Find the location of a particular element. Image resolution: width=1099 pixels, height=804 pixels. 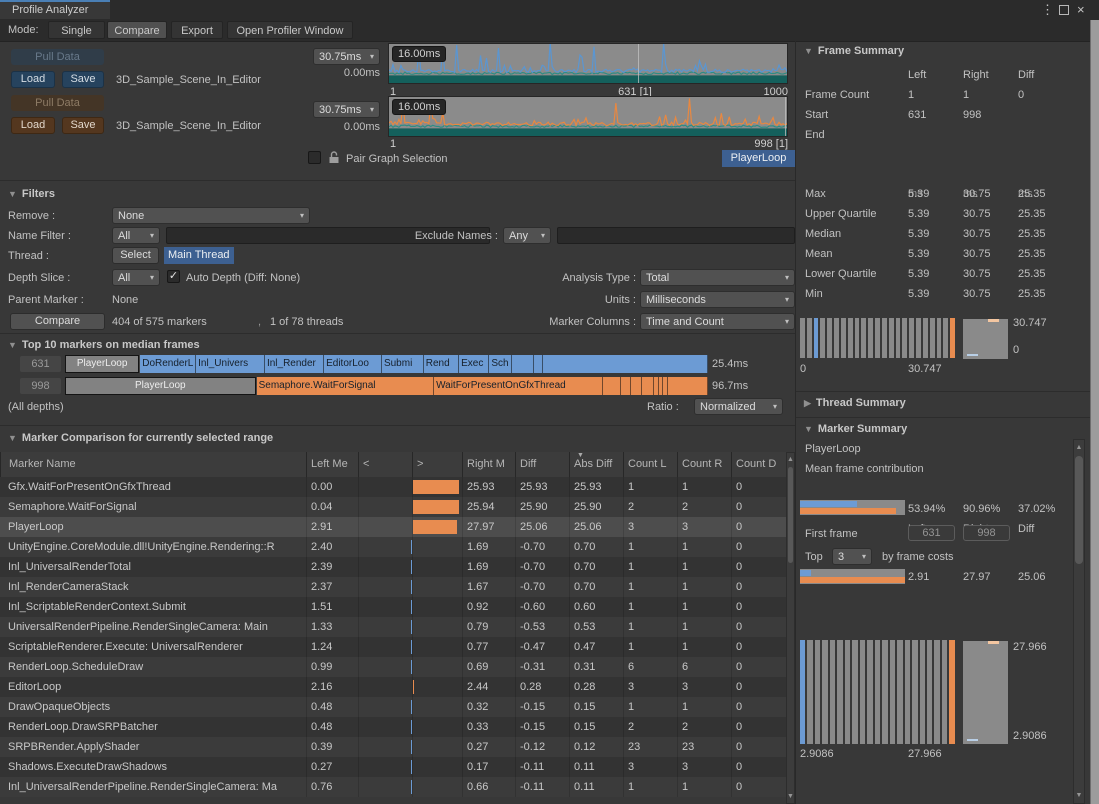

save-right-button: Save is located at coordinates (83, 125).